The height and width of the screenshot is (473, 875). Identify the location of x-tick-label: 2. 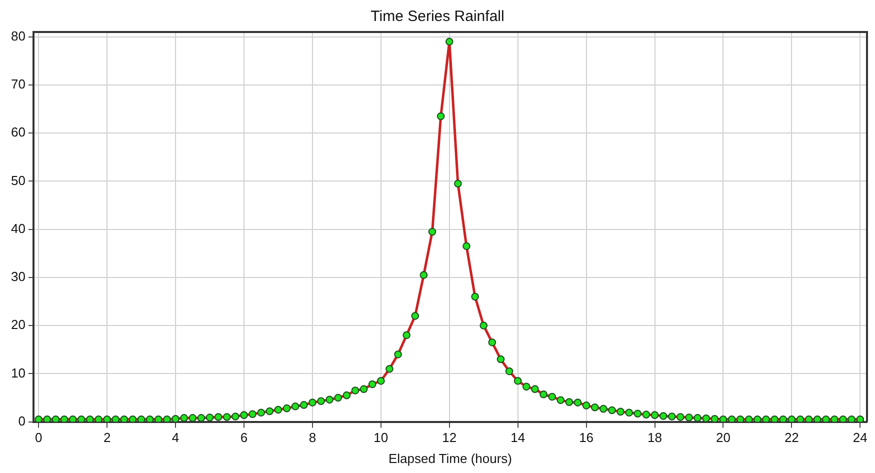
(107, 438).